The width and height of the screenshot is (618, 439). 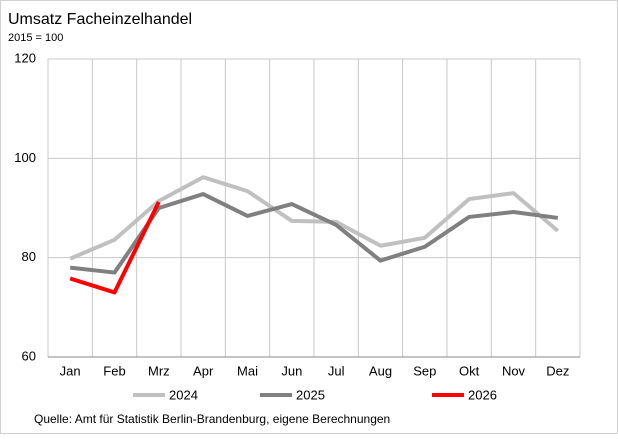 I want to click on x-tick-label: Mrz, so click(x=159, y=370).